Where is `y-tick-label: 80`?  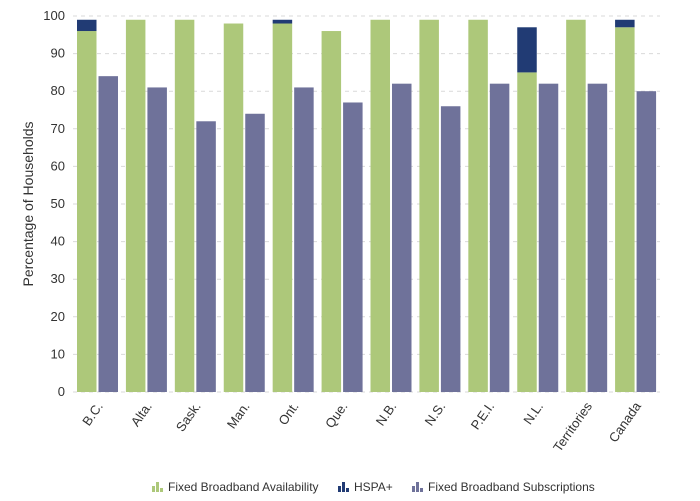
y-tick-label: 80 is located at coordinates (58, 90).